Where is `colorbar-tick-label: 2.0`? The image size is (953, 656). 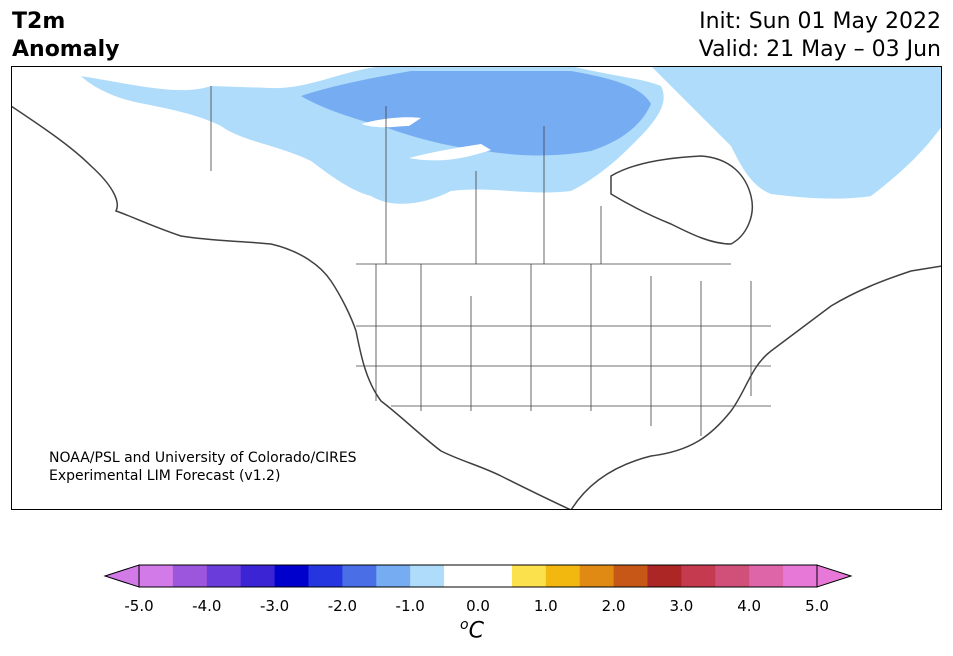
colorbar-tick-label: 2.0 is located at coordinates (613, 606).